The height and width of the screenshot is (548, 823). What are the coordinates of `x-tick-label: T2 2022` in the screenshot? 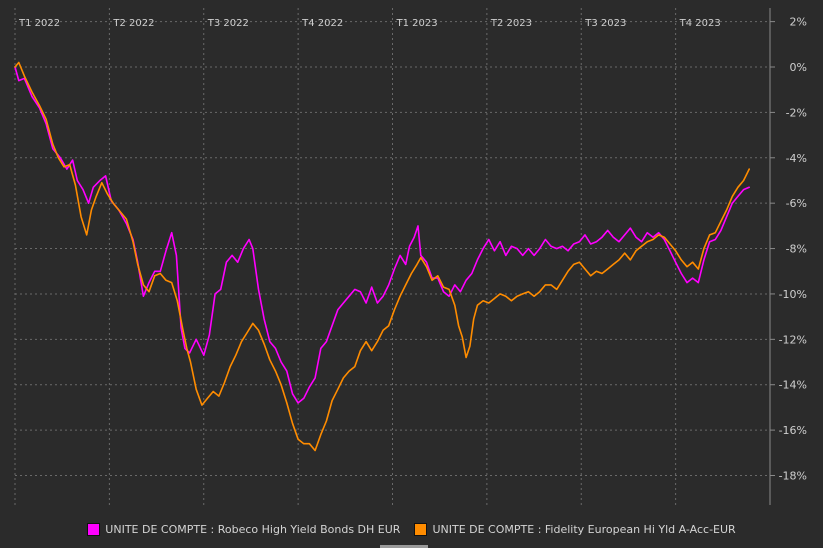 It's located at (133, 23).